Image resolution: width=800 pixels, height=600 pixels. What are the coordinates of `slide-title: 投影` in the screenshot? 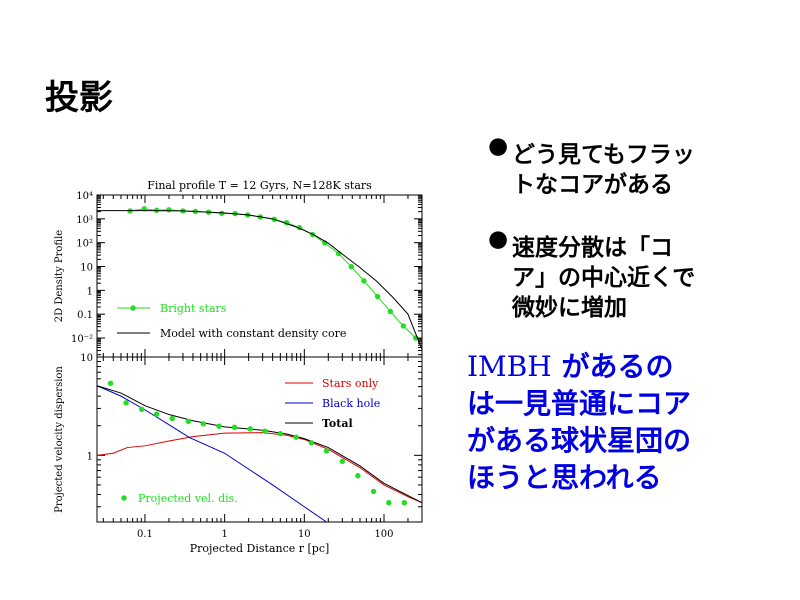 It's located at (79, 98).